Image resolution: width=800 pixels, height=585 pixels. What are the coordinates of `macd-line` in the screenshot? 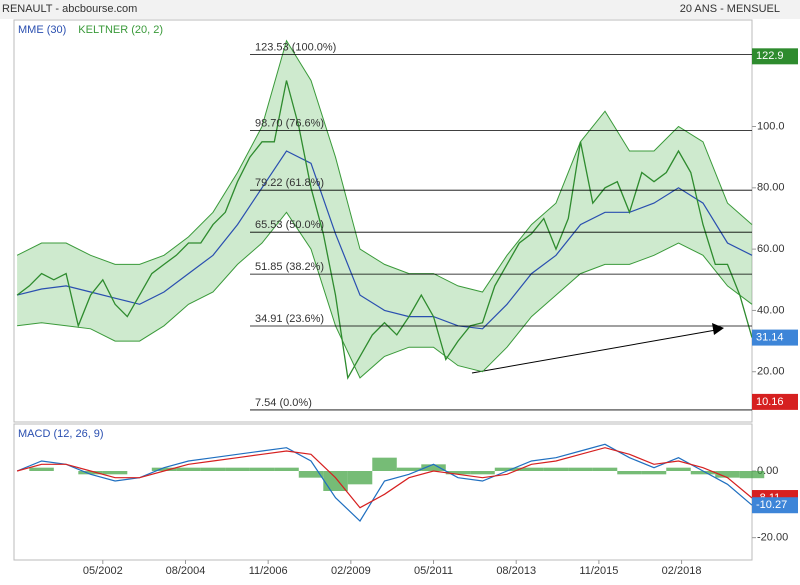 It's located at (384, 482).